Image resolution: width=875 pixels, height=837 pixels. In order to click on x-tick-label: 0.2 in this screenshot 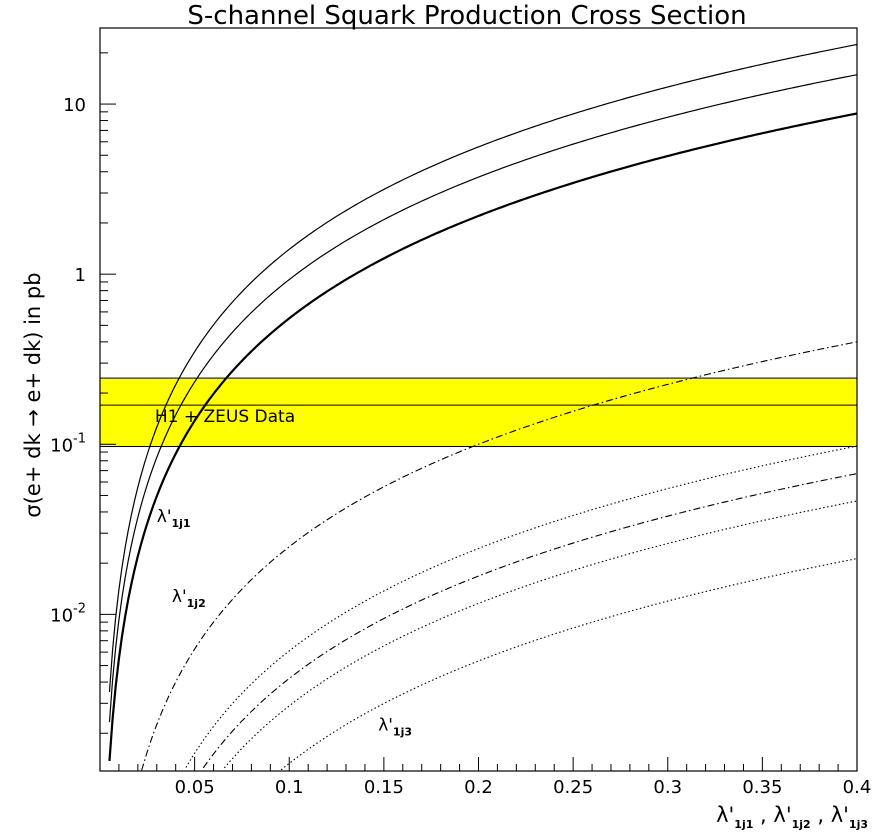, I will do `click(478, 787)`.